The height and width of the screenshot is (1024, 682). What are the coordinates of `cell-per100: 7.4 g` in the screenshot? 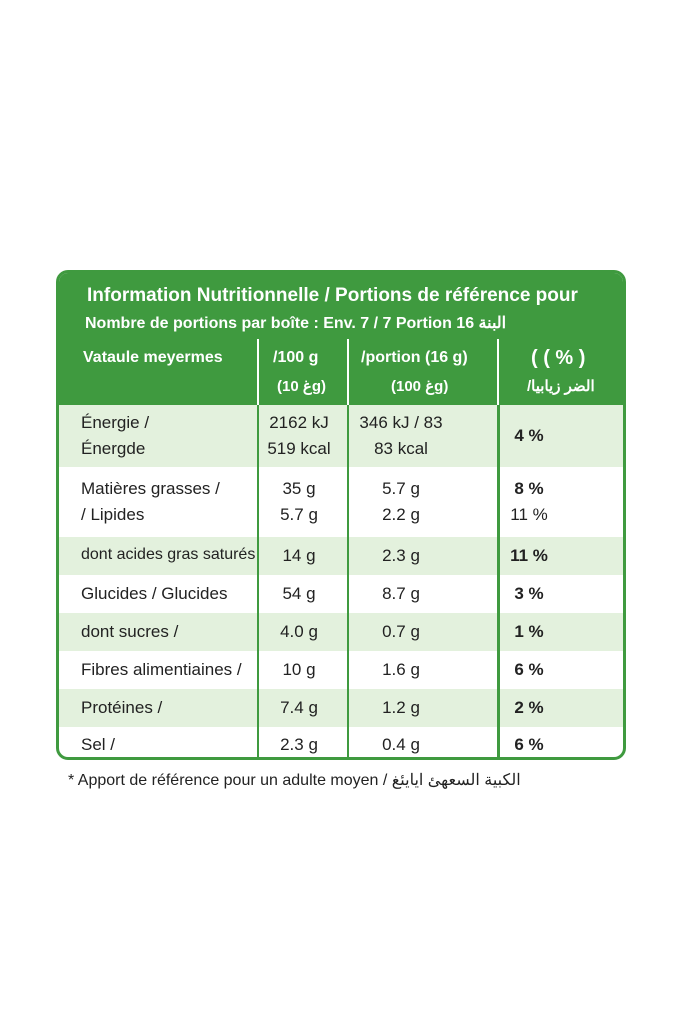 It's located at (299, 707).